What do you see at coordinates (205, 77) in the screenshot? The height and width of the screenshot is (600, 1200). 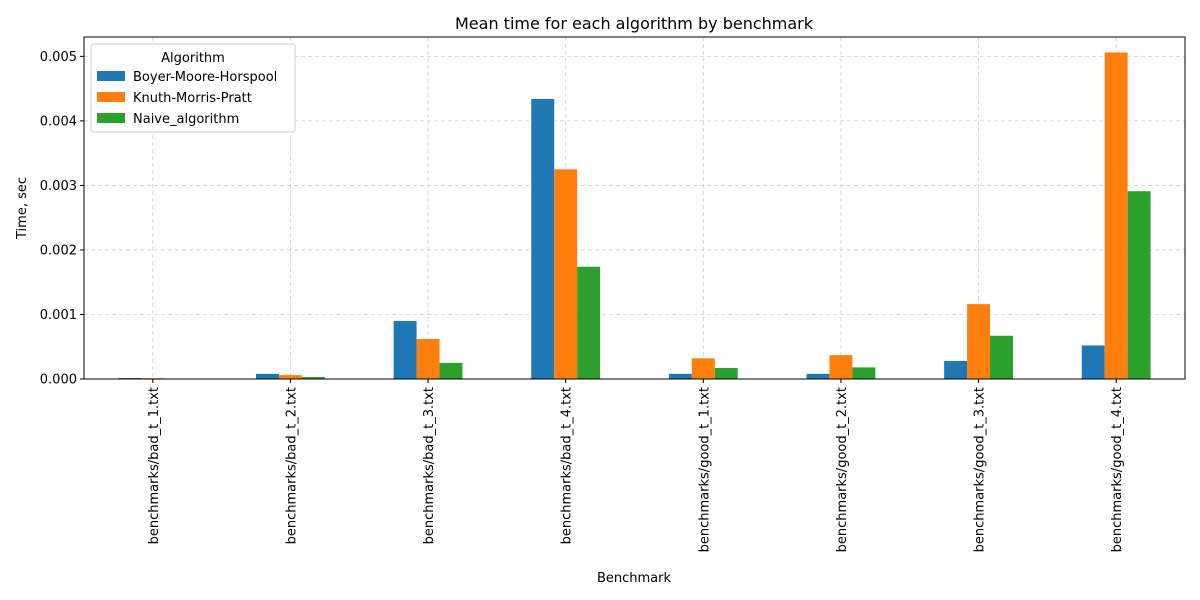 I see `legend-label: Boyer-Moore-Horspool` at bounding box center [205, 77].